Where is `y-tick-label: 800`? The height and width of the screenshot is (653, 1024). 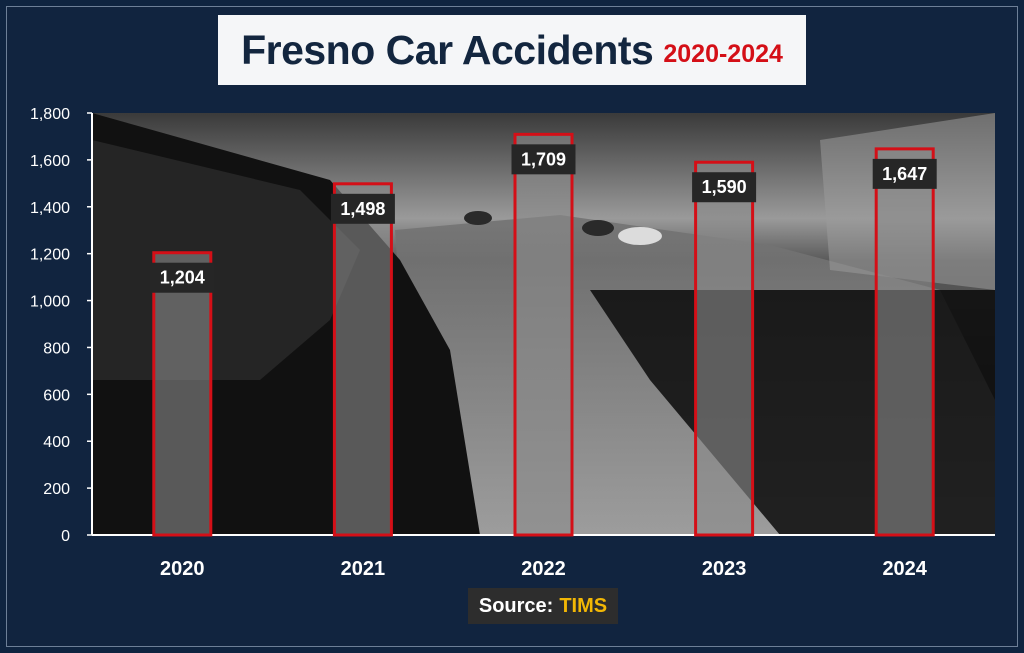 y-tick-label: 800 is located at coordinates (56, 348).